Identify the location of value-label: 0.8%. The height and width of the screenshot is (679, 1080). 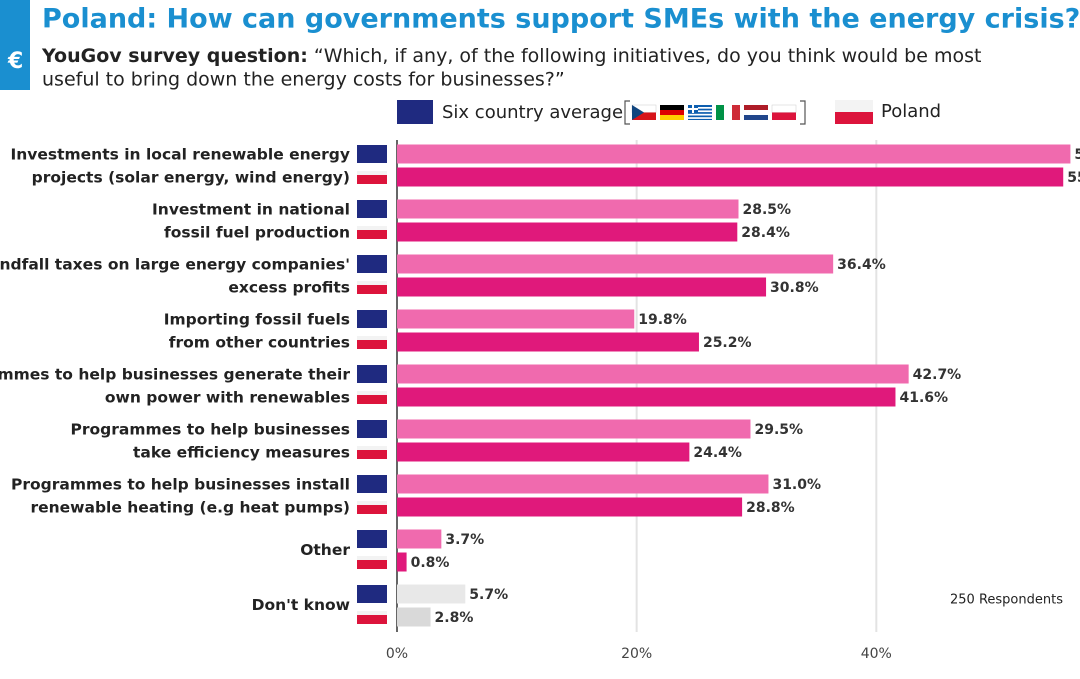
(430, 563).